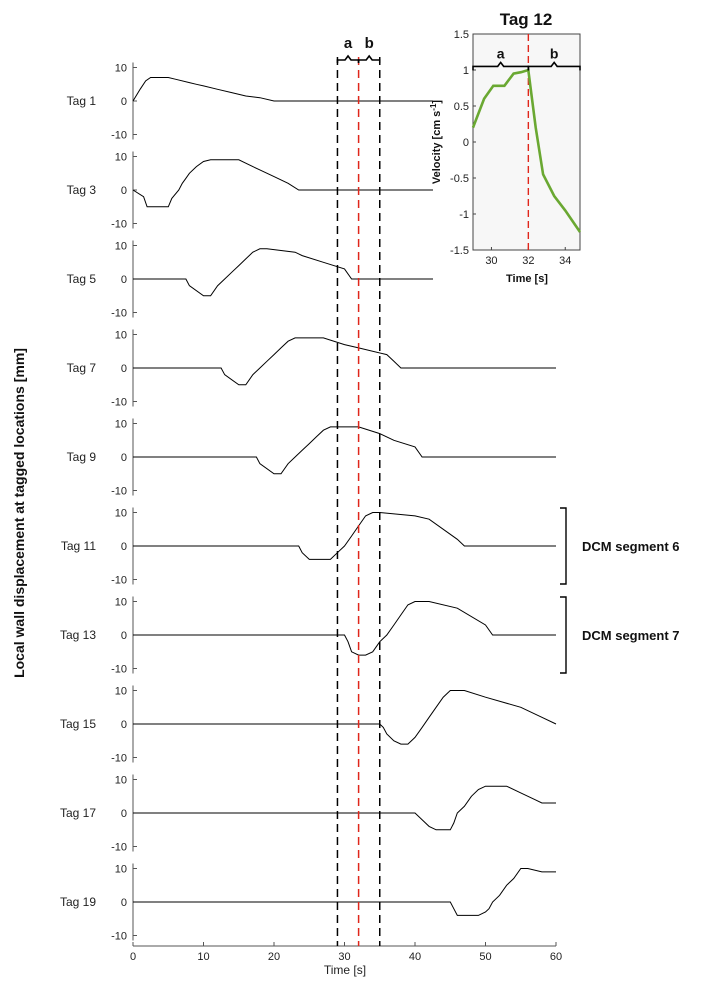 The width and height of the screenshot is (713, 985). I want to click on inset-x-tick-label: 34, so click(565, 261).